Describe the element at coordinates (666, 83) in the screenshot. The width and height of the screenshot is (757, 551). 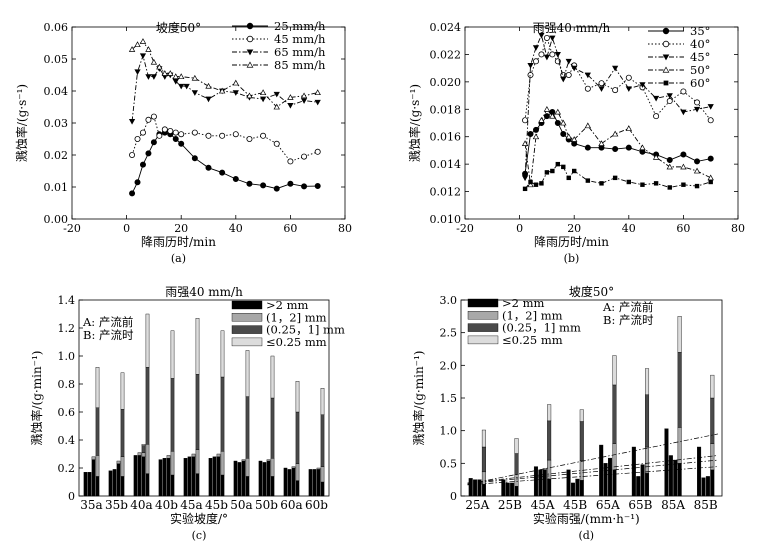
I see `legend-marker` at that location.